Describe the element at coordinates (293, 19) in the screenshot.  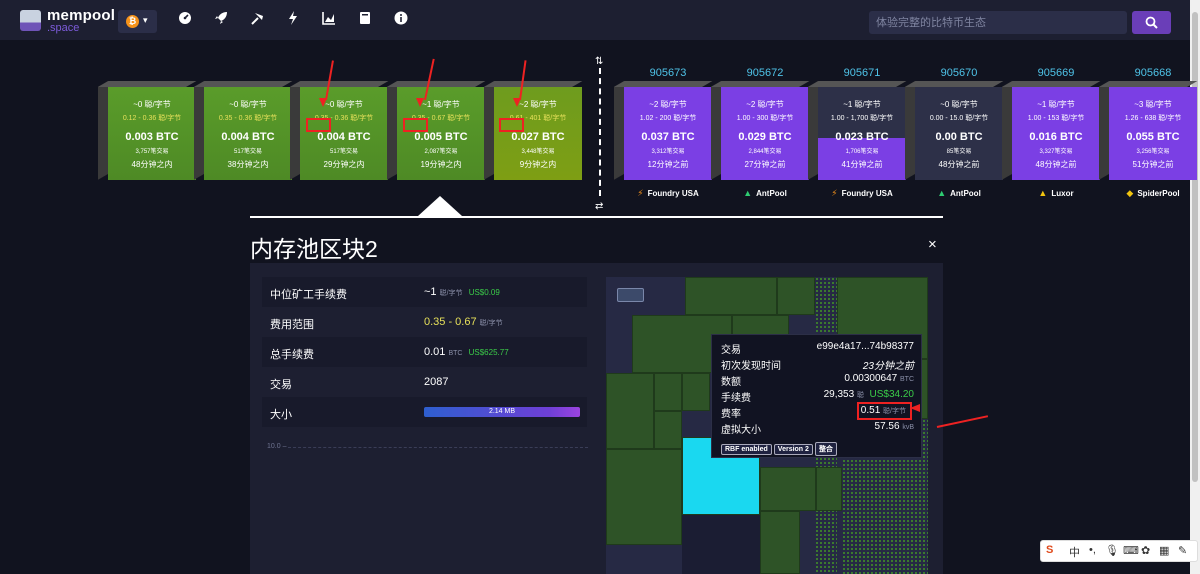
I see `lightning-icon` at that location.